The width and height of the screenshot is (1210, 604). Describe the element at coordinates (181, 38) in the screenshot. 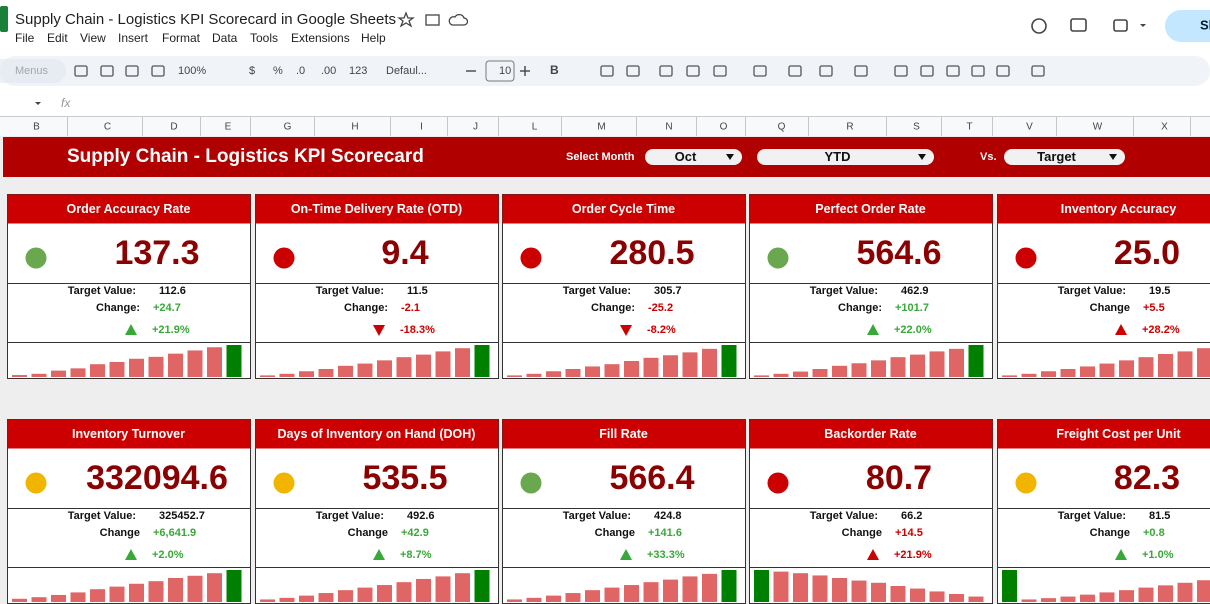

I see `menu-item: Format` at that location.